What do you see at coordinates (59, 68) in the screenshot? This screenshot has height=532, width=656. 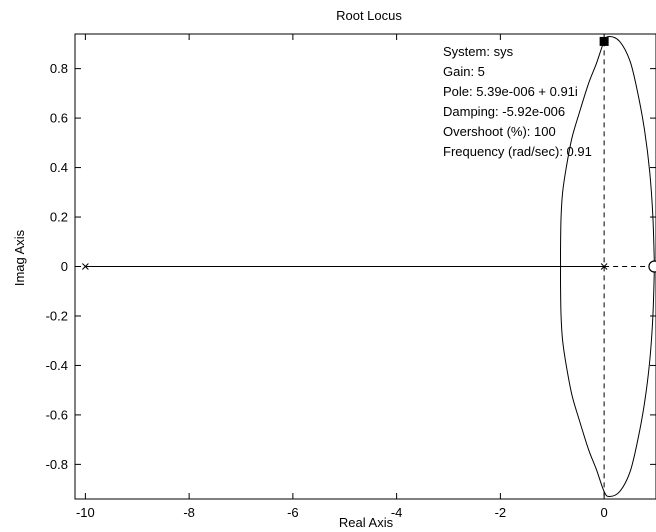 I see `y-tick-label: 0.8` at bounding box center [59, 68].